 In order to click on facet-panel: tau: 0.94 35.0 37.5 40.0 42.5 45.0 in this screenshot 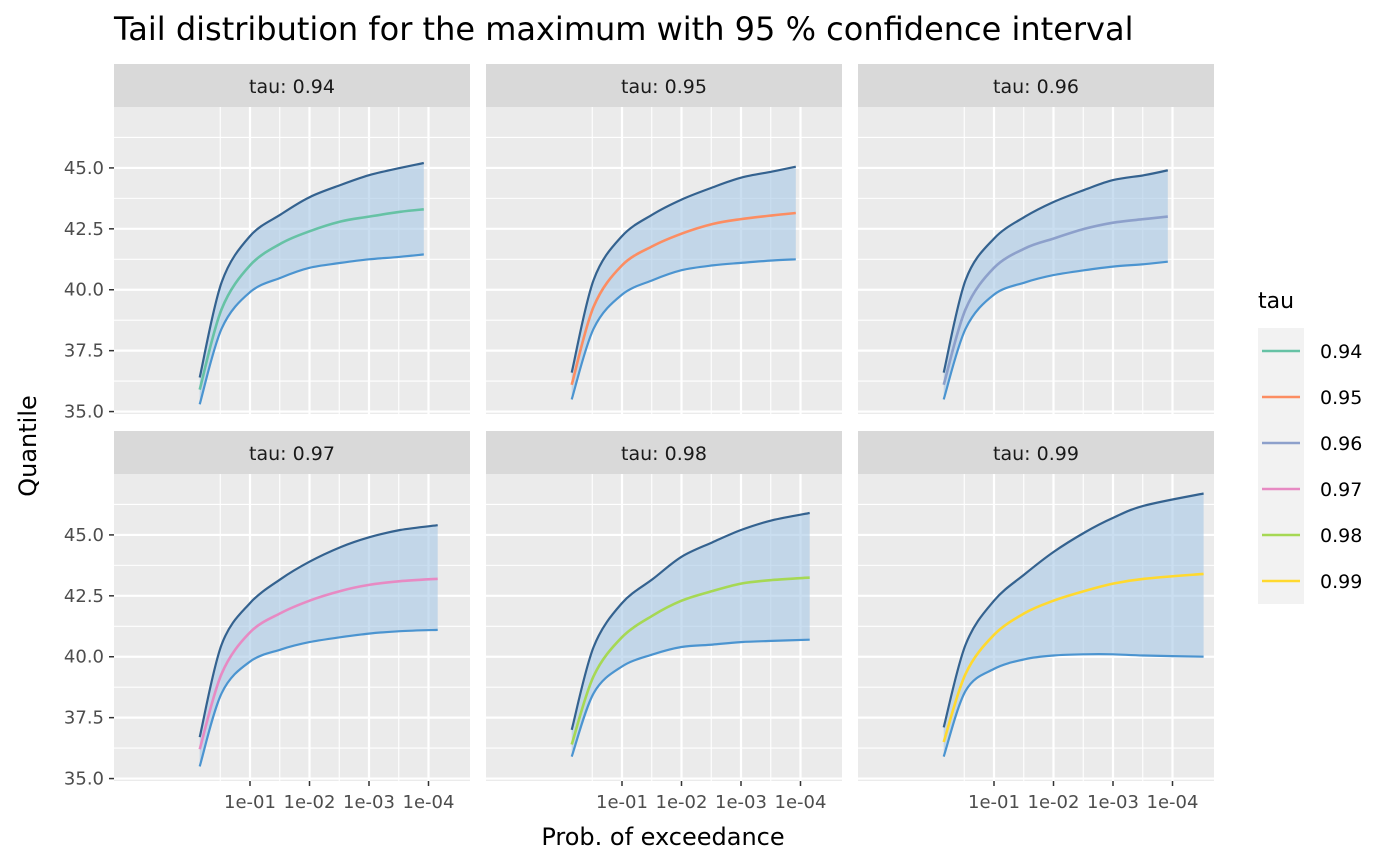, I will do `click(267, 243)`.